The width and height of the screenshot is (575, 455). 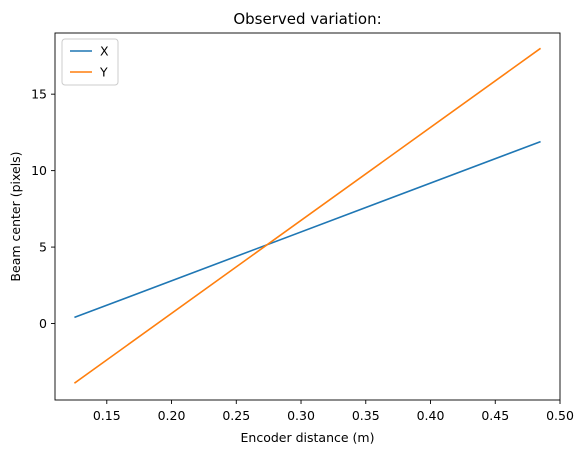 I want to click on y-tick-label: 5, so click(x=43, y=247).